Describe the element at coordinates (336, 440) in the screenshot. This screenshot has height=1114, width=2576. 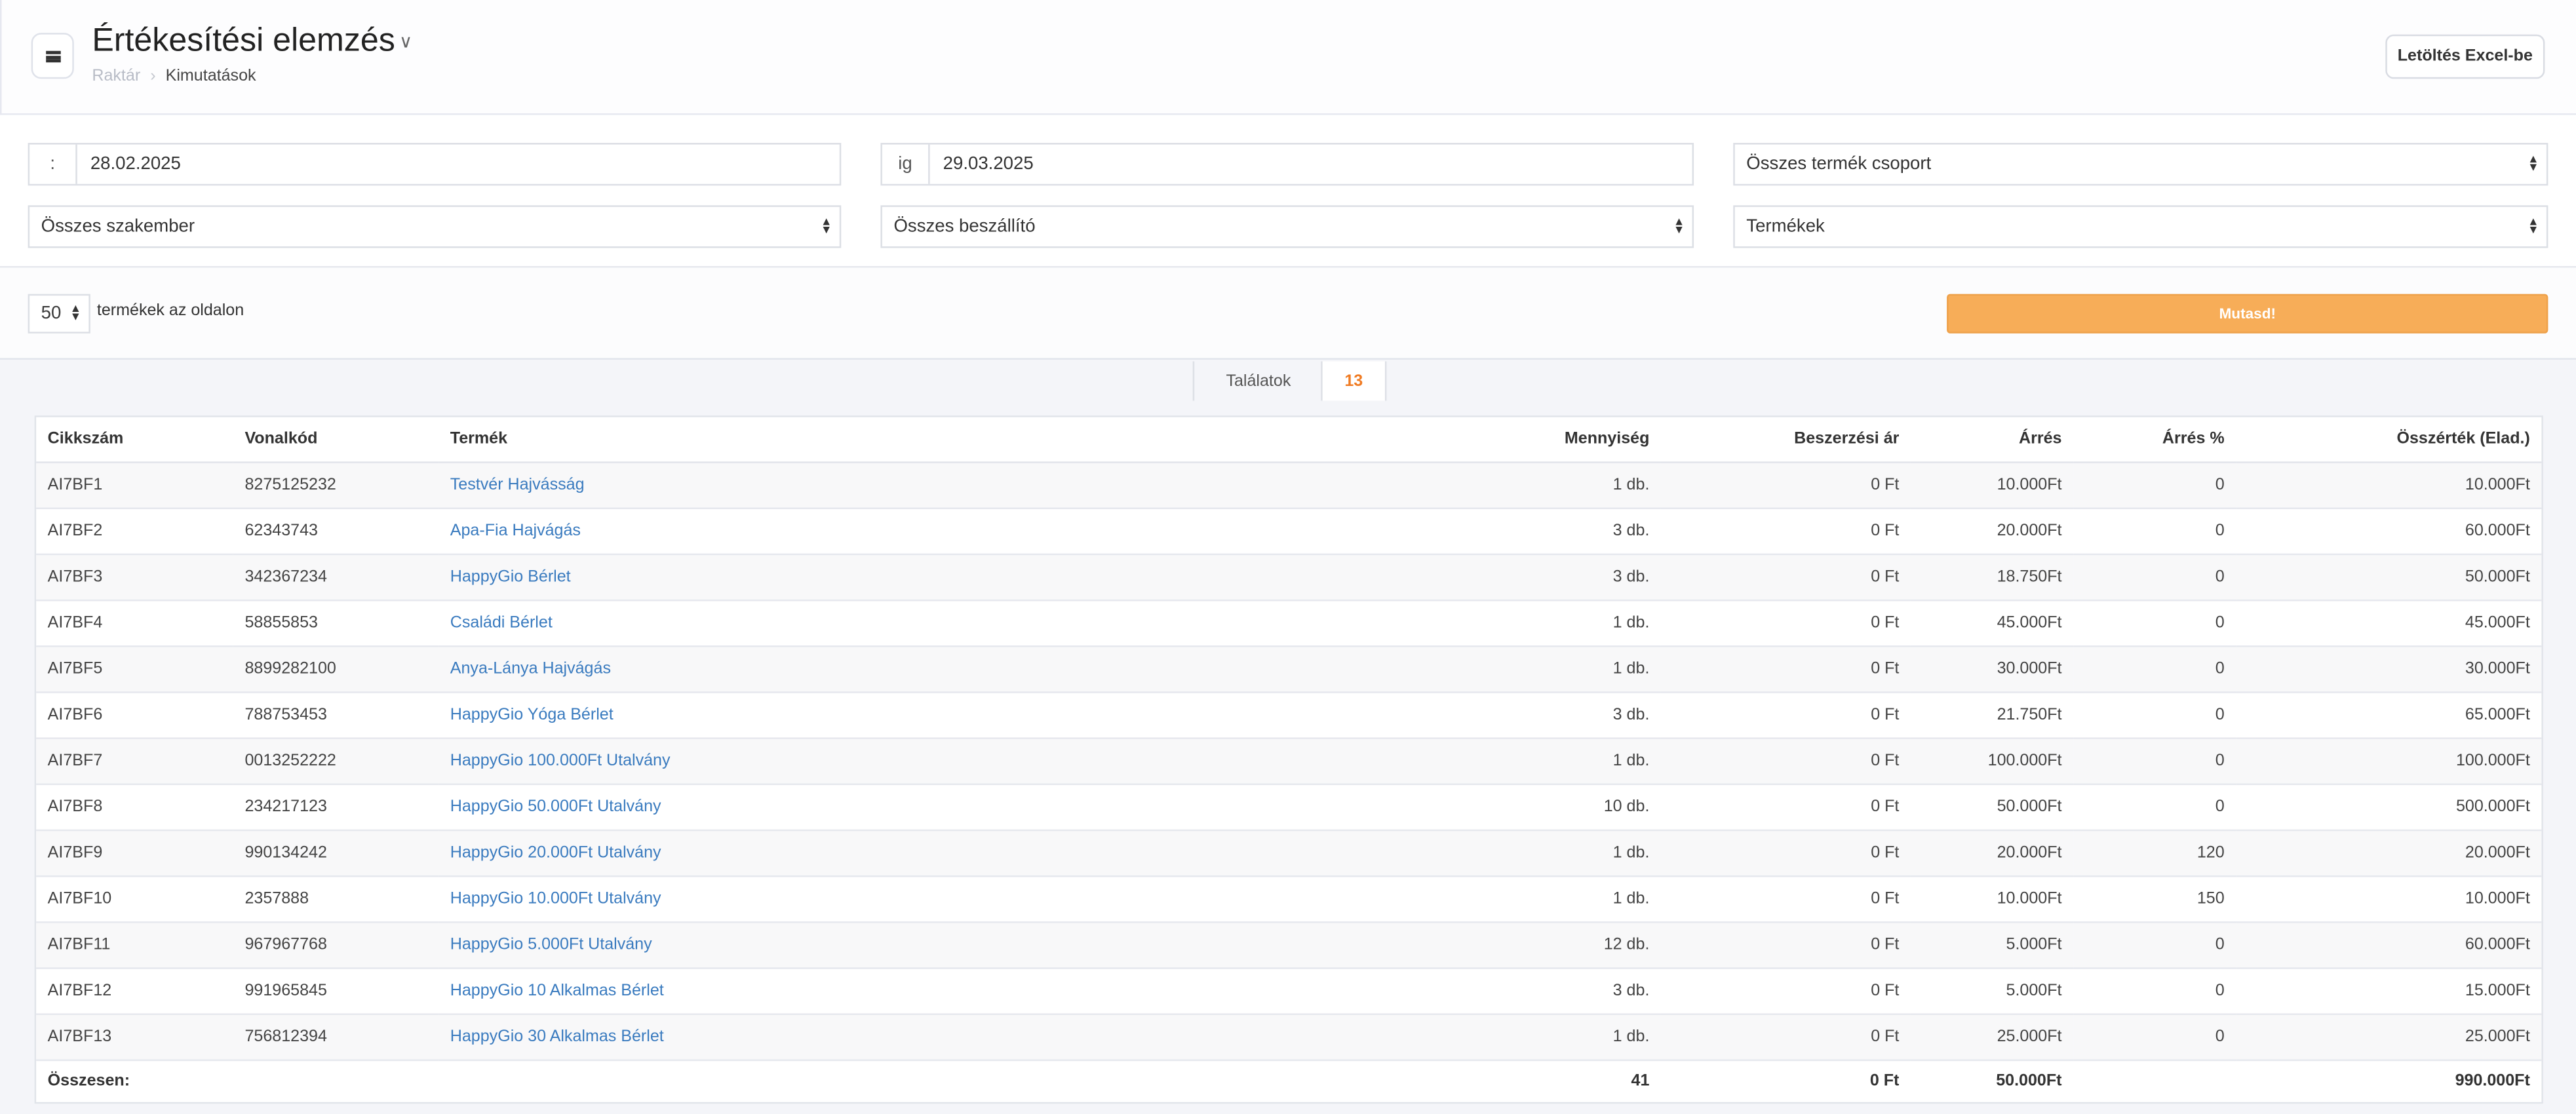
I see `col-vonalkod: Vonalkód` at that location.